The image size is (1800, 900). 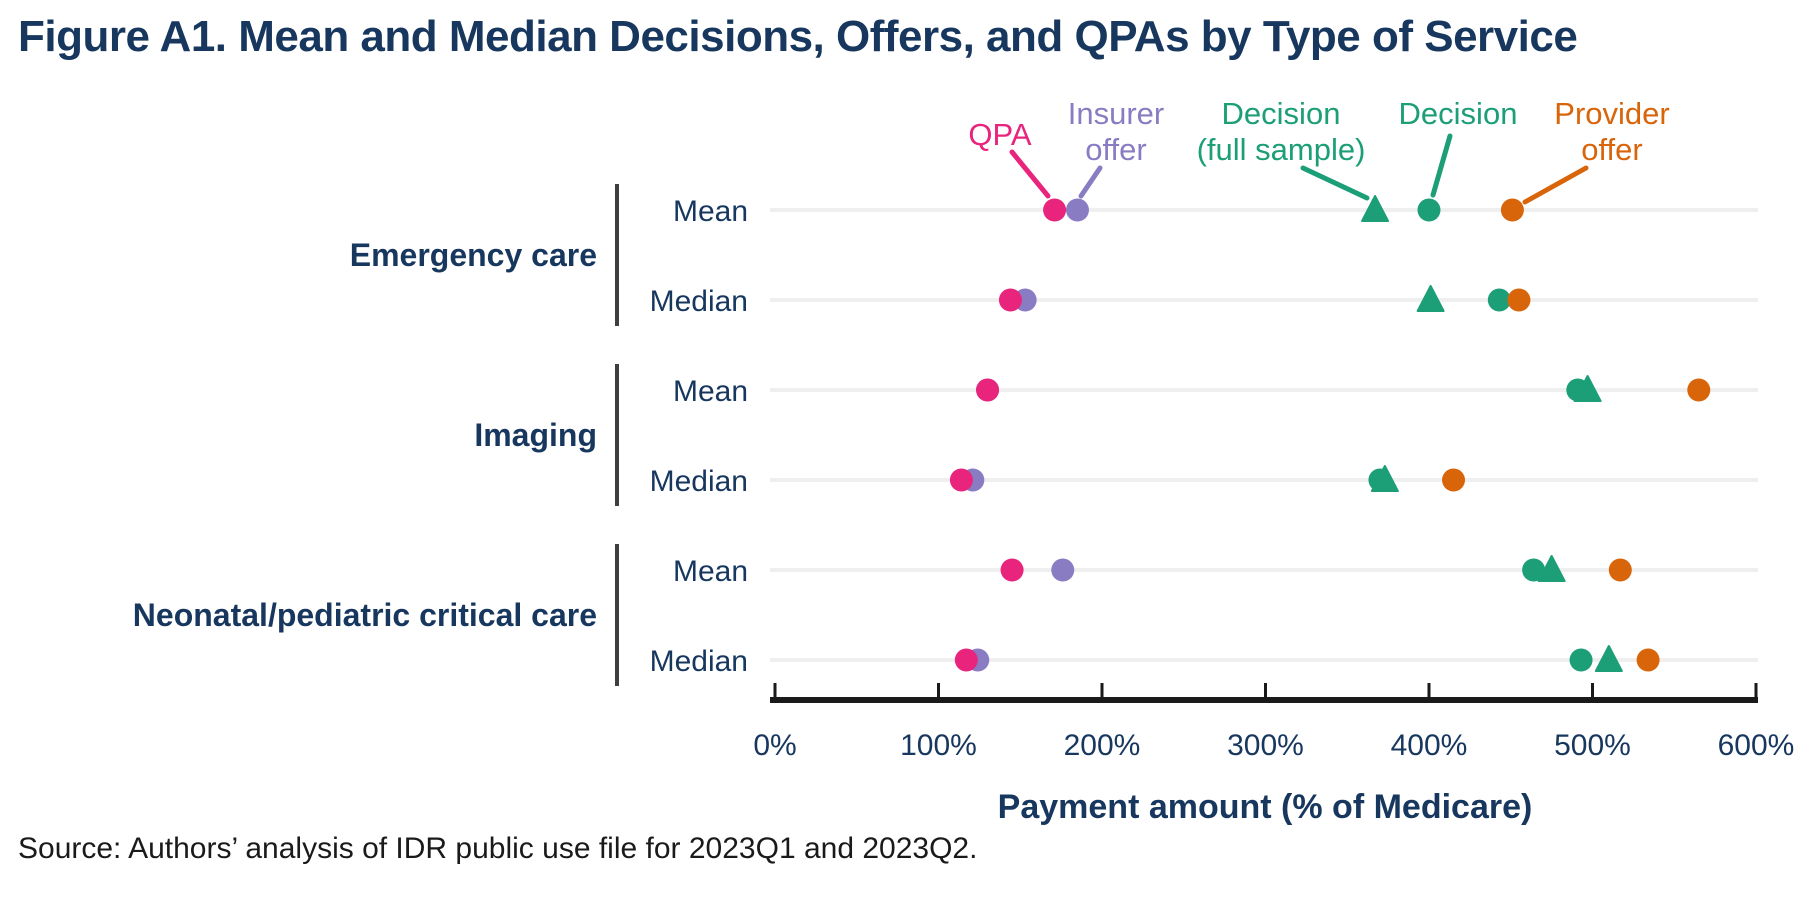 I want to click on x-tick-label: 500%, so click(x=1592, y=745).